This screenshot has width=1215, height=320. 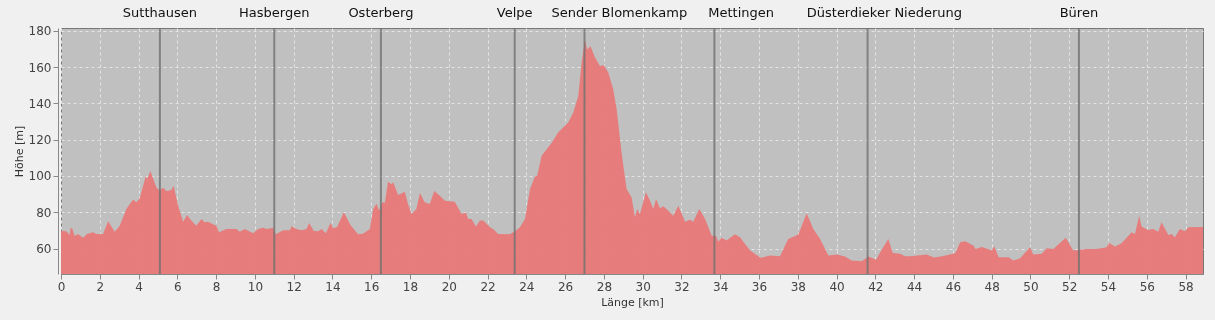 I want to click on x-tick-label: 56, so click(x=1147, y=286).